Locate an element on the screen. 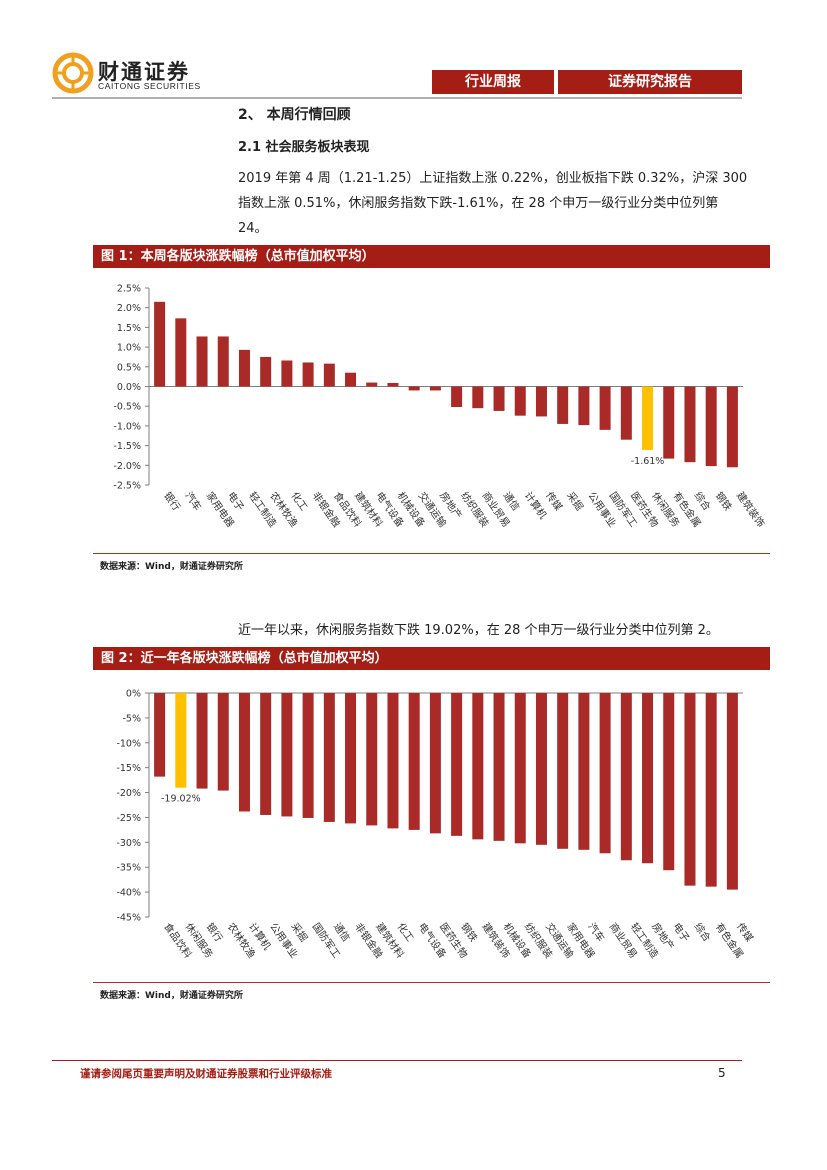 The width and height of the screenshot is (827, 1170). tag-report: 证券研究报告 is located at coordinates (650, 82).